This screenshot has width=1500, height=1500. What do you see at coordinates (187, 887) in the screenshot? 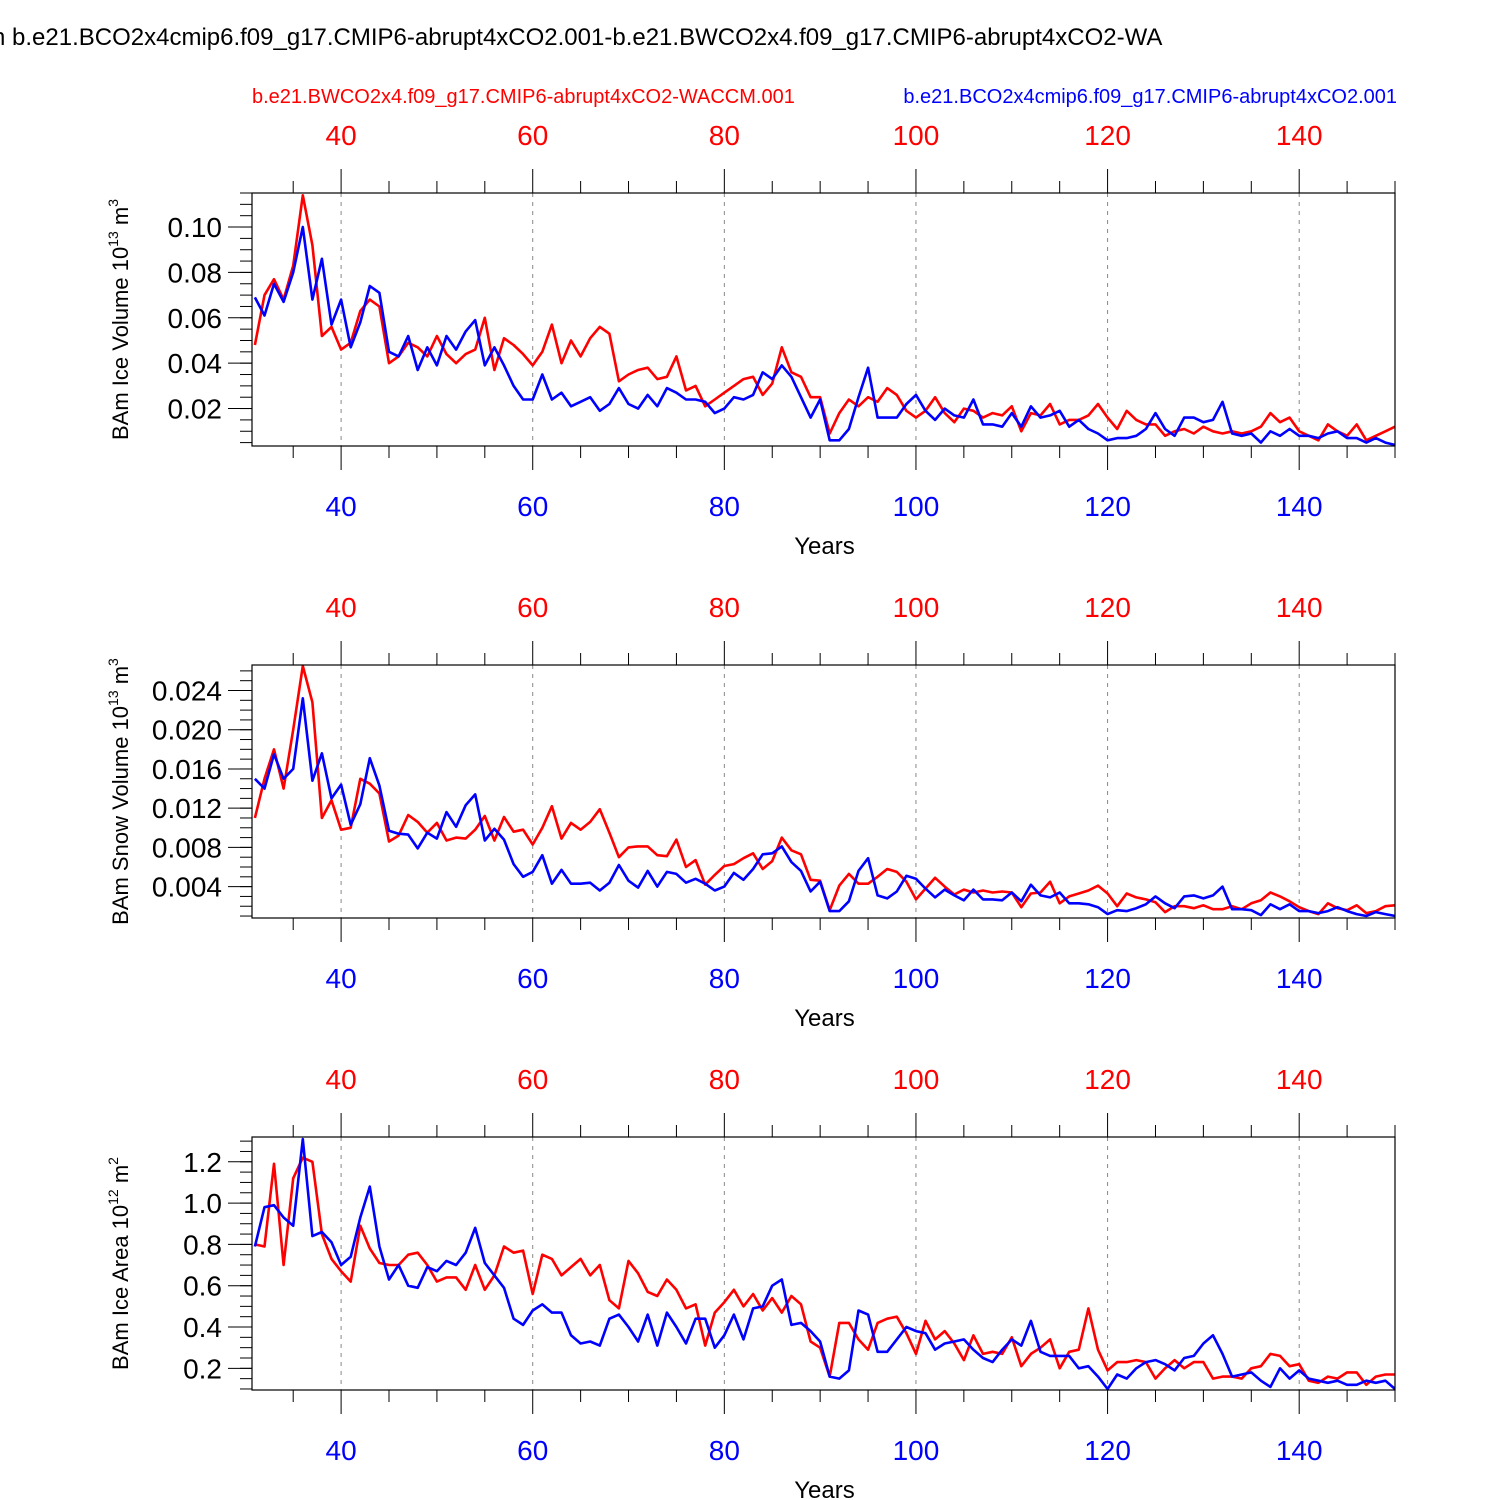
I see `y-tick-label: 0.004` at bounding box center [187, 887].